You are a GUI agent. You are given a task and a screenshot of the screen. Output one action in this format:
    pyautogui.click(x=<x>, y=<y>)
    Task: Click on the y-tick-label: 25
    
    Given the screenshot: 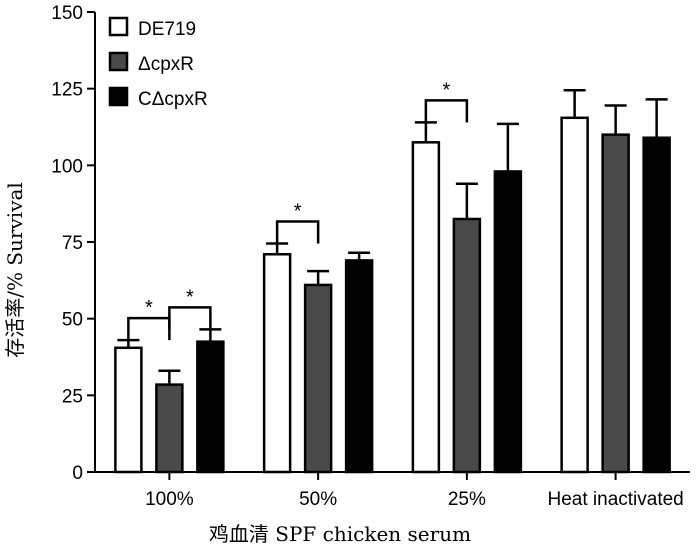 What is the action you would take?
    pyautogui.click(x=72, y=396)
    